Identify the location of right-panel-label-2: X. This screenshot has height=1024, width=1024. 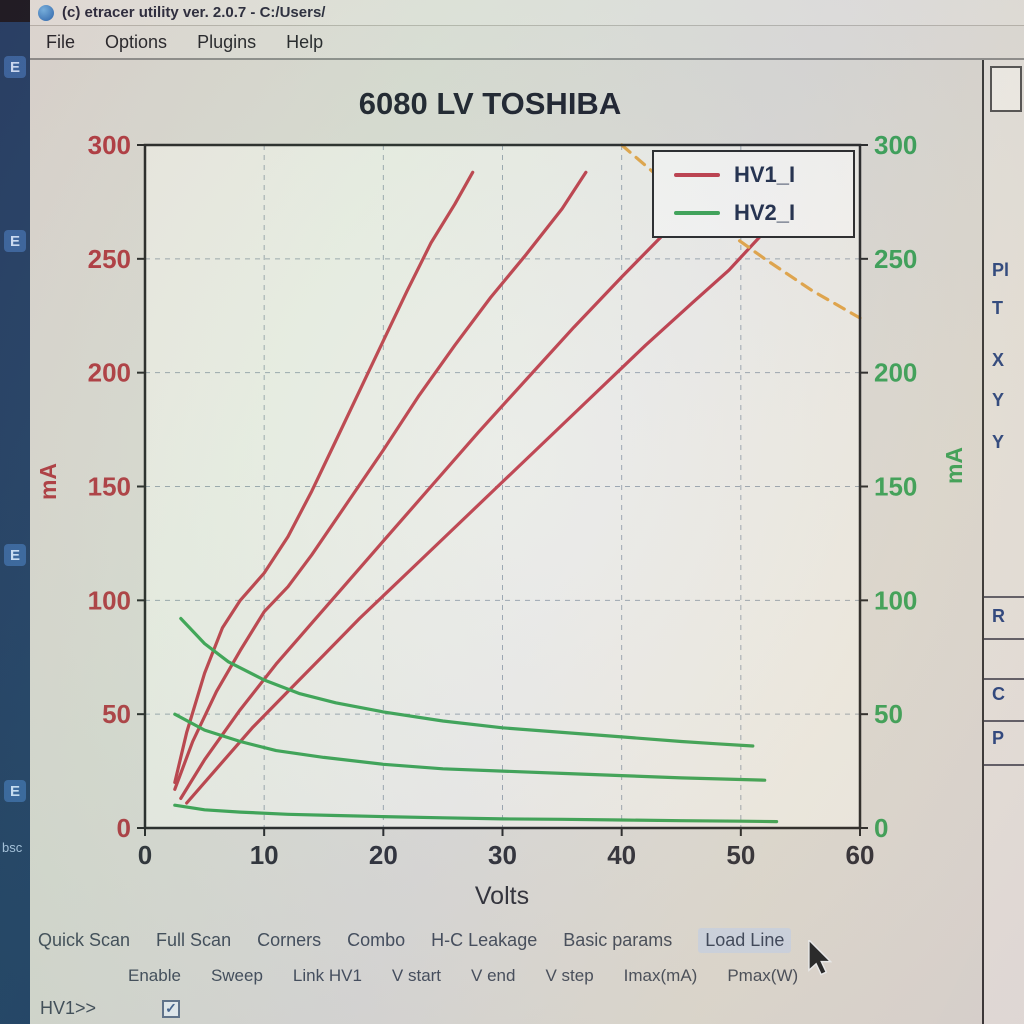
(998, 360).